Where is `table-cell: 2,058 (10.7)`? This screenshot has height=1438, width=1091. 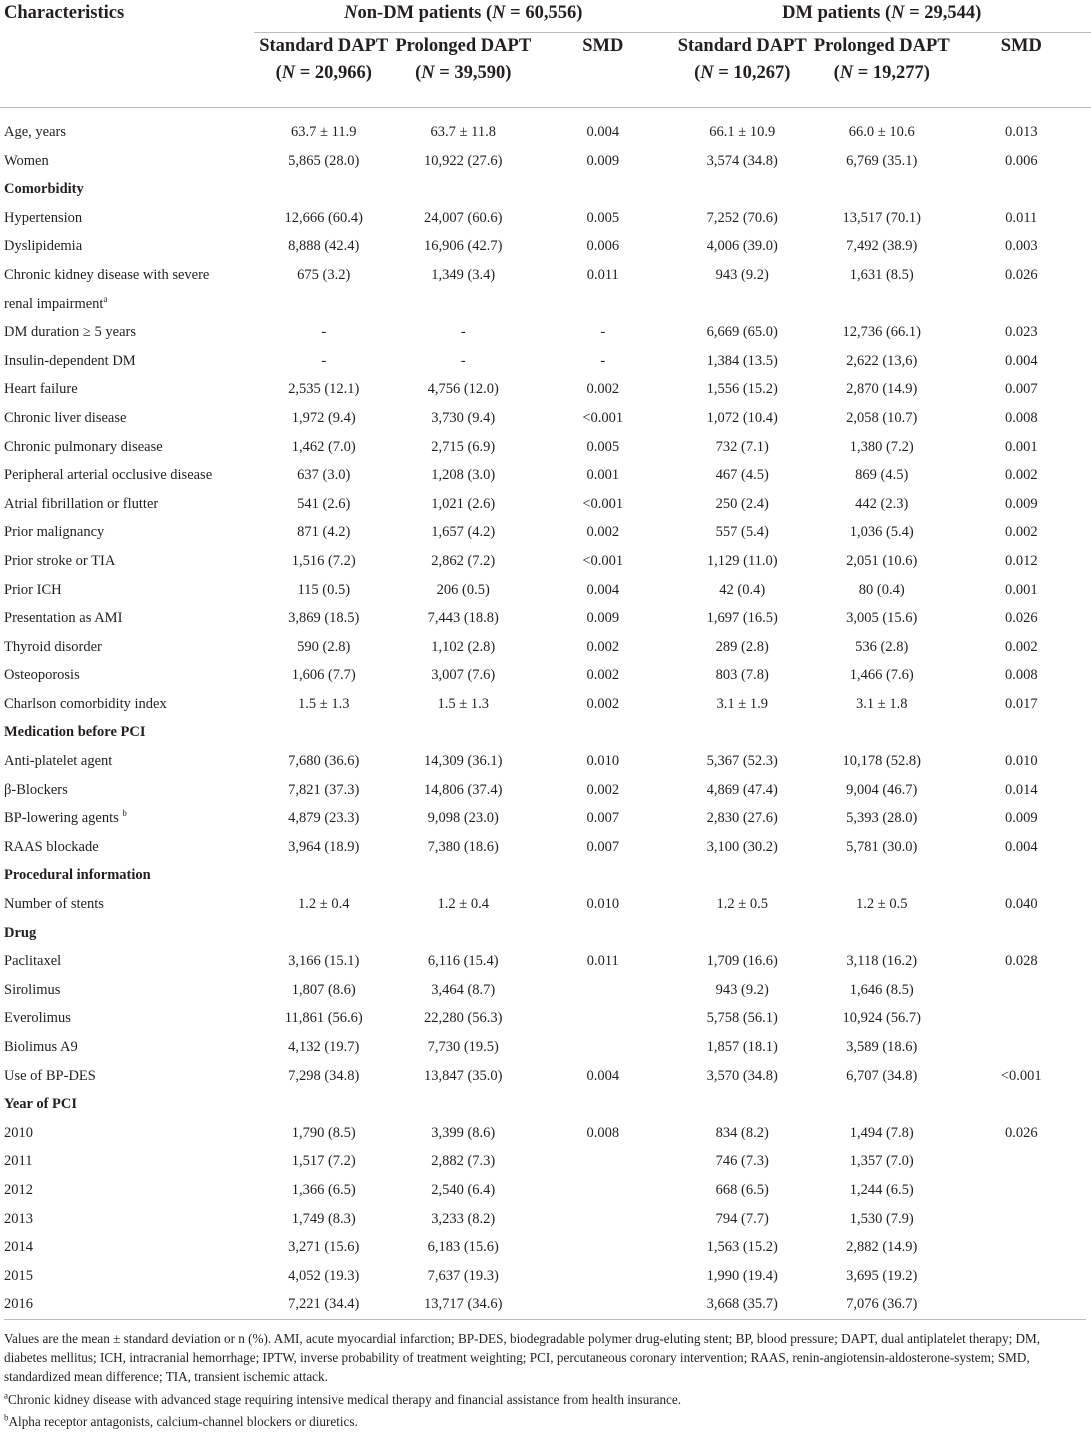
table-cell: 2,058 (10.7) is located at coordinates (882, 417).